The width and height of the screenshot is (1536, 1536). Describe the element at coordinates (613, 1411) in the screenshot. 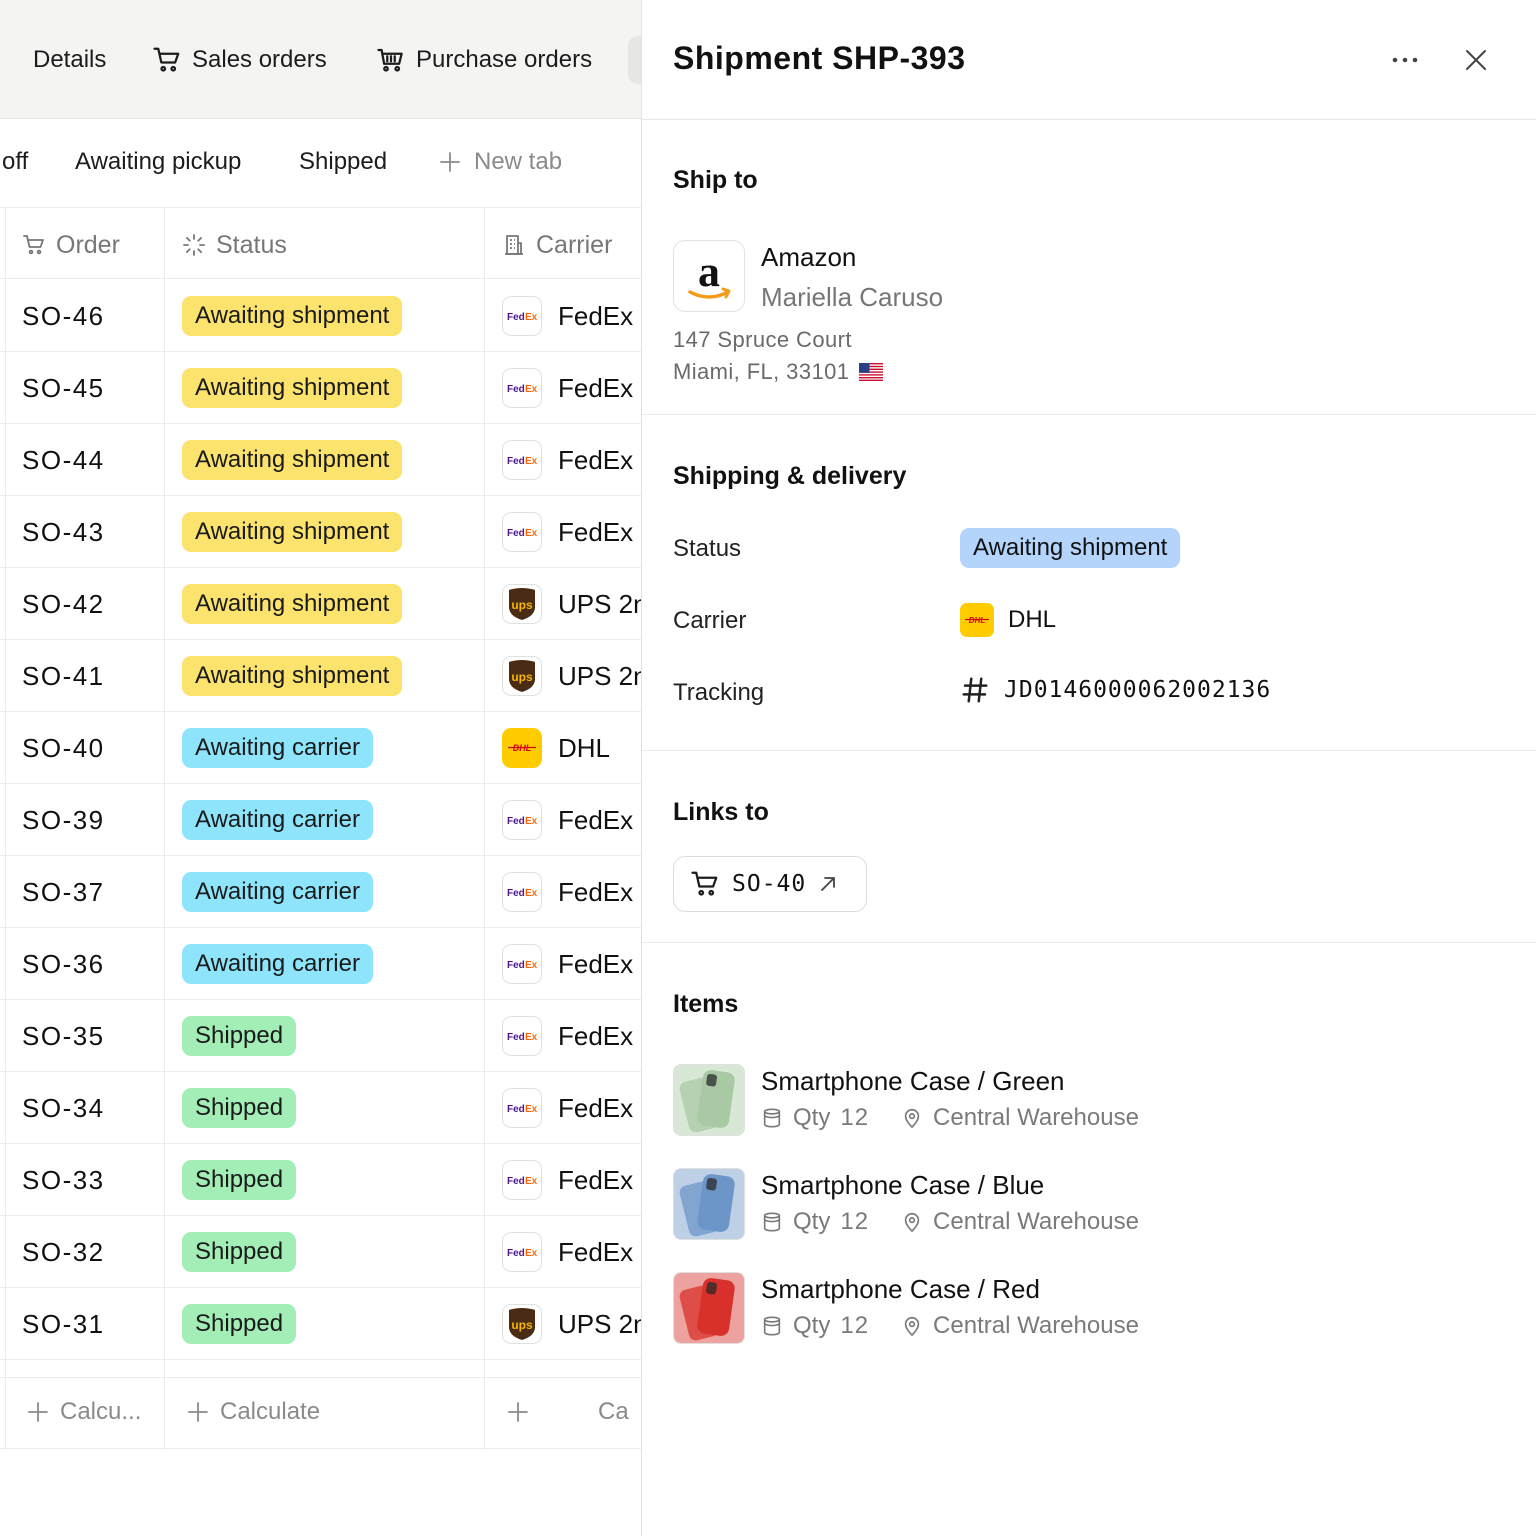

I see `calculate-carrier-label: Ca` at that location.